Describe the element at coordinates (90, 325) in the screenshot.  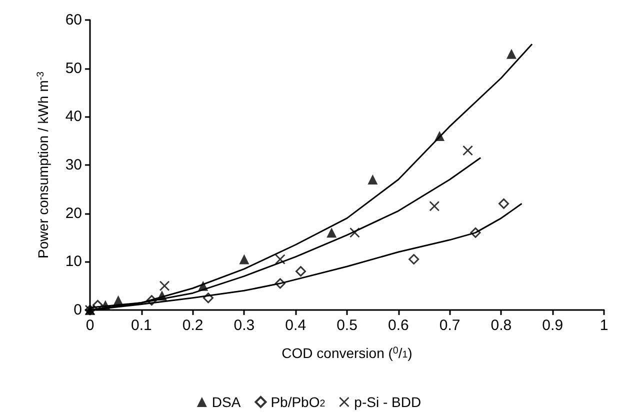
I see `x-tick-label: 0` at that location.